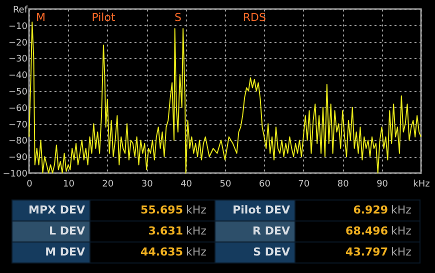 The height and width of the screenshot is (273, 435). What do you see at coordinates (18, 43) in the screenshot?
I see `y-tick-label: −20` at bounding box center [18, 43].